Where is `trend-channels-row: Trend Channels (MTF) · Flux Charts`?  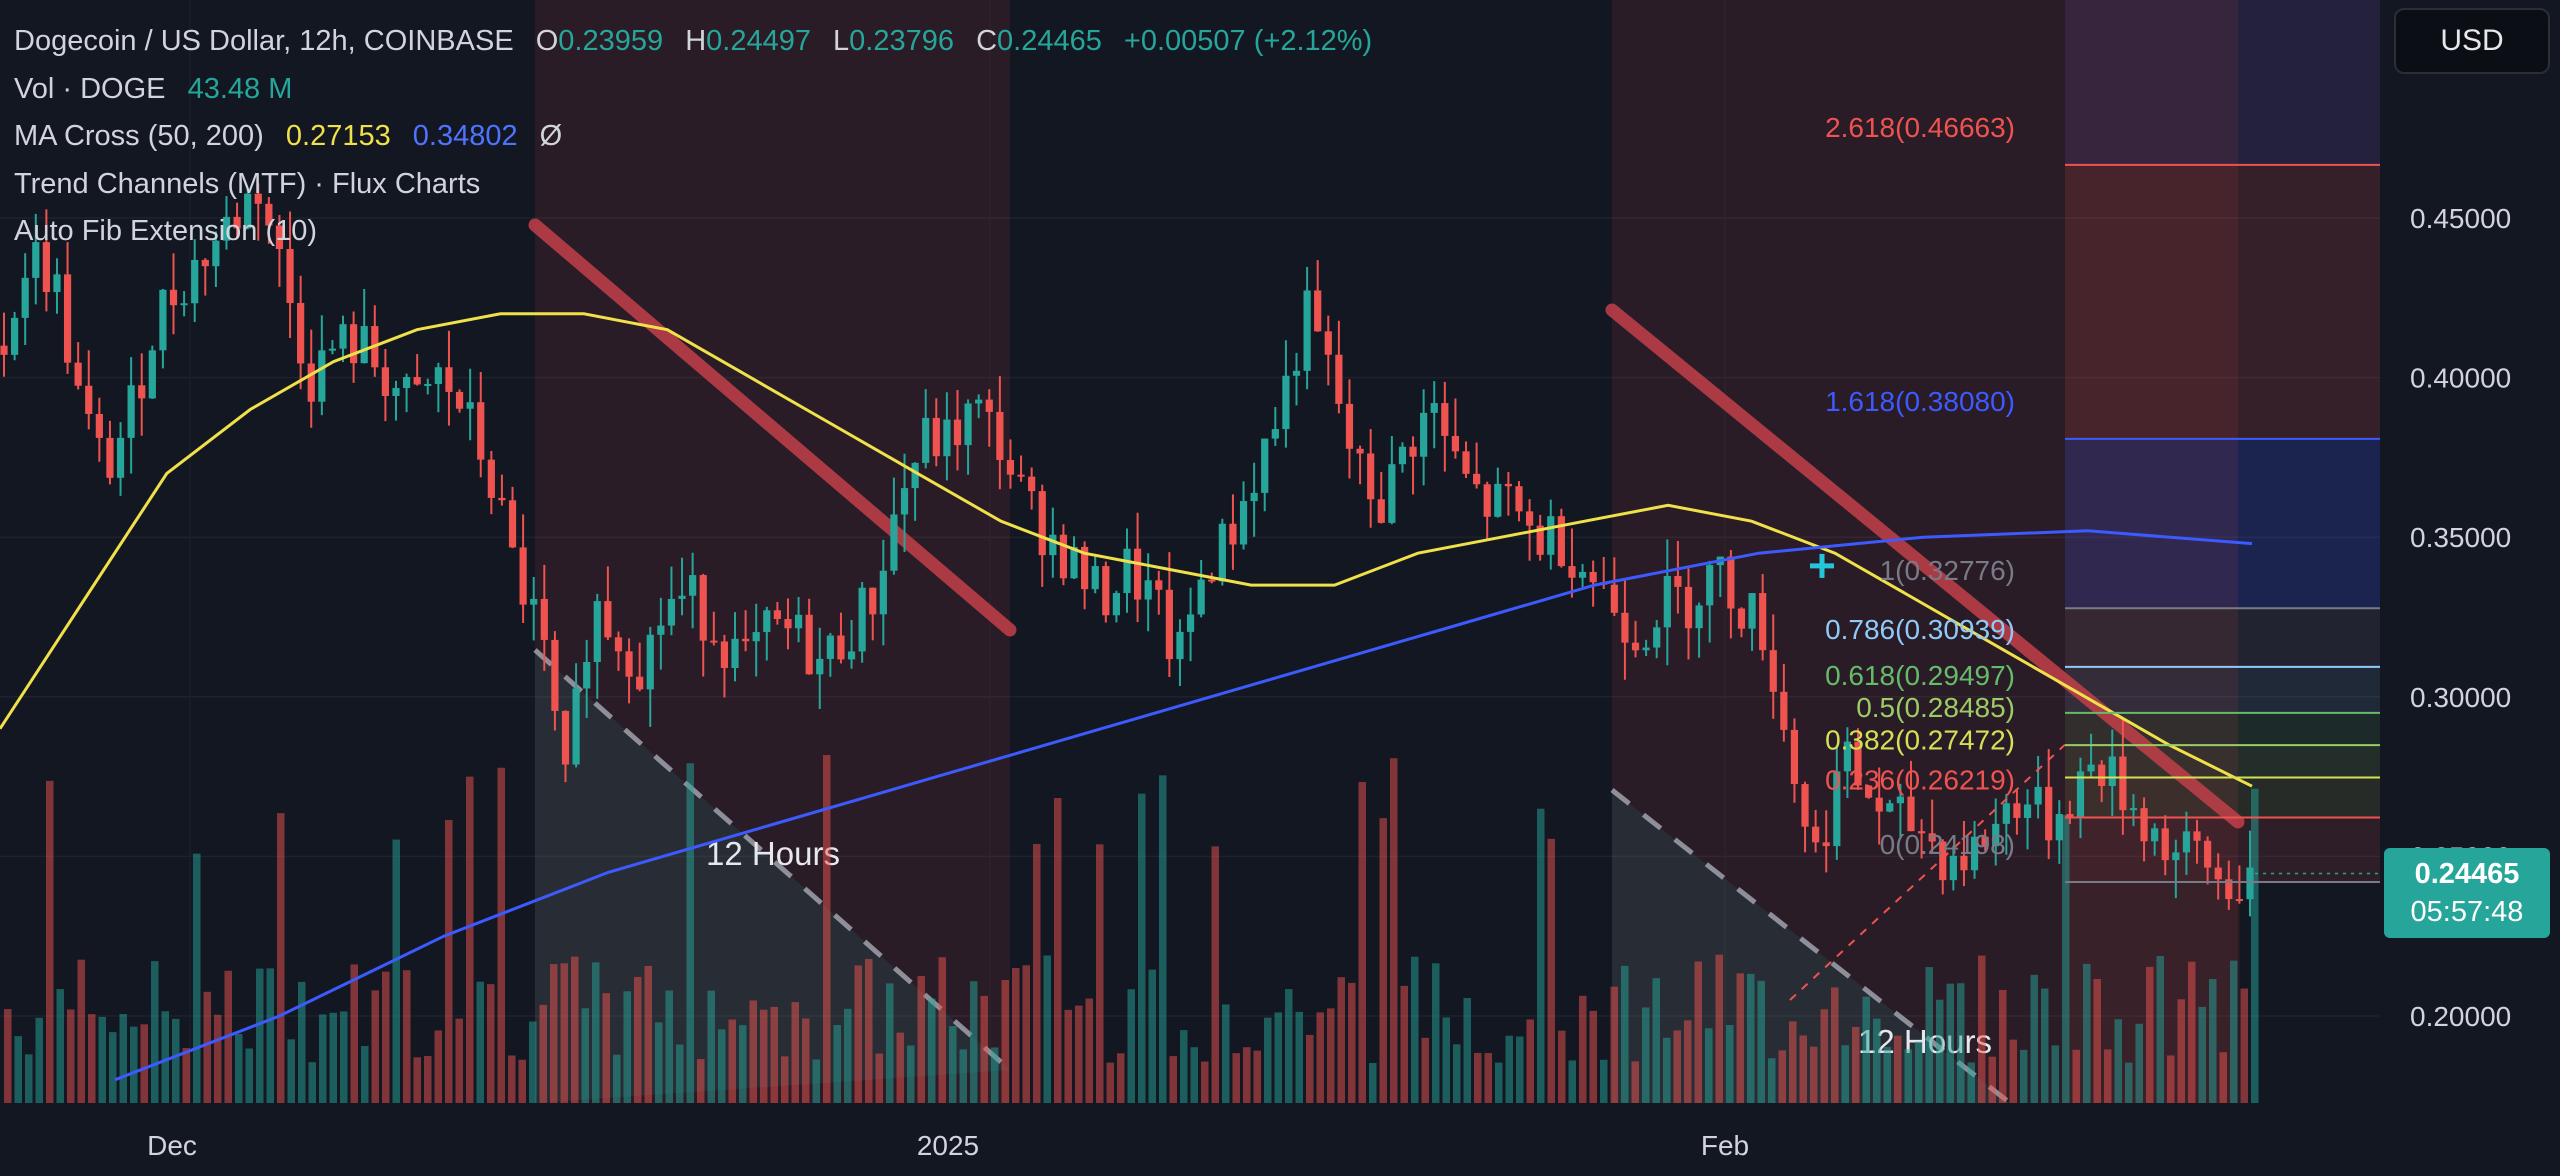 trend-channels-row: Trend Channels (MTF) · Flux Charts is located at coordinates (693, 185).